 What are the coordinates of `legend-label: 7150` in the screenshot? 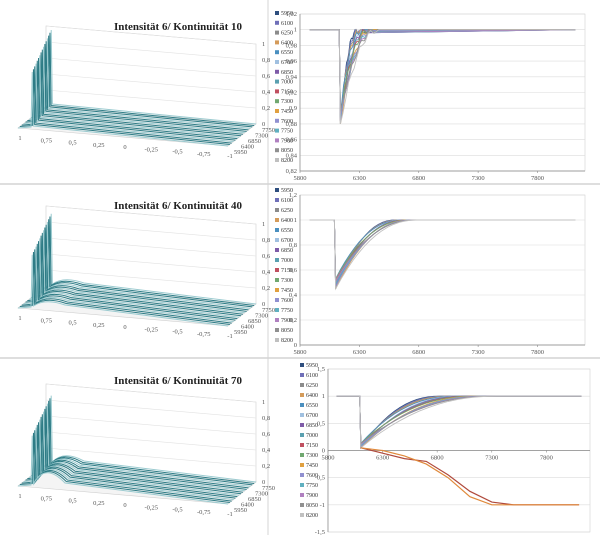 It's located at (312, 446).